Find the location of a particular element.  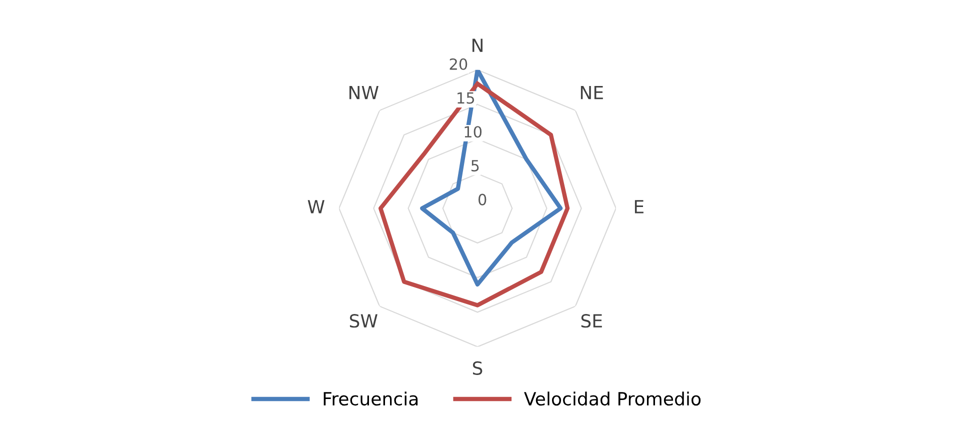

y-tick-label: 20 is located at coordinates (459, 64).